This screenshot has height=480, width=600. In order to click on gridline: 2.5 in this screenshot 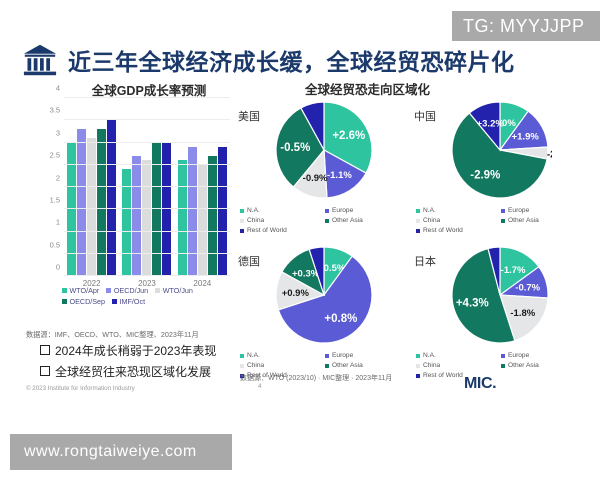, I will do `click(140, 158)`.